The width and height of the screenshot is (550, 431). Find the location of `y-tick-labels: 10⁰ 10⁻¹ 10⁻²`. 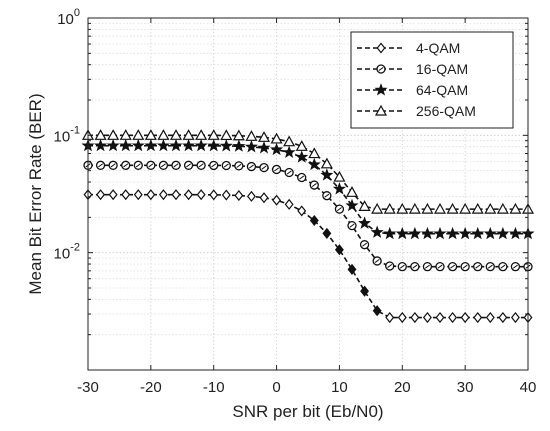

y-tick-labels: 10⁰ 10⁻¹ 10⁻² is located at coordinates (67, 135).